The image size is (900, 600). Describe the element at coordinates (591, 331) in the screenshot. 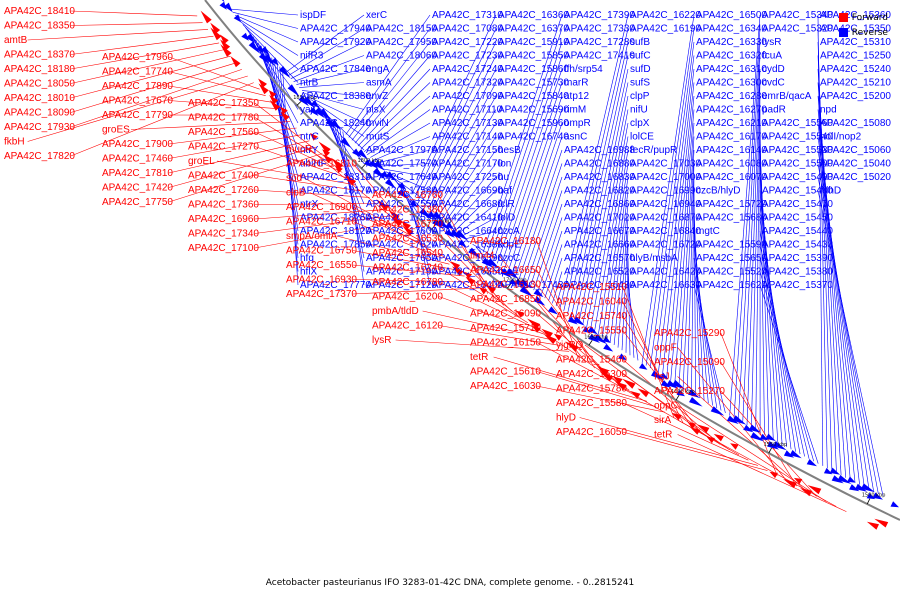

I see `forward-gene-label: APA42C_15550` at that location.